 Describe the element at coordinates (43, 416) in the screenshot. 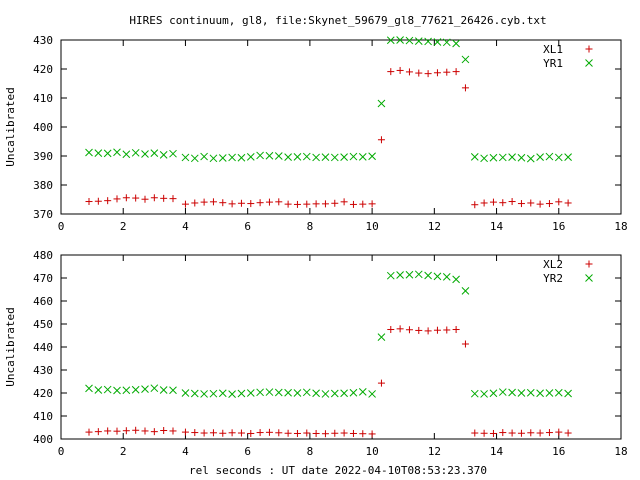

I see `y-tick-label: 410` at that location.